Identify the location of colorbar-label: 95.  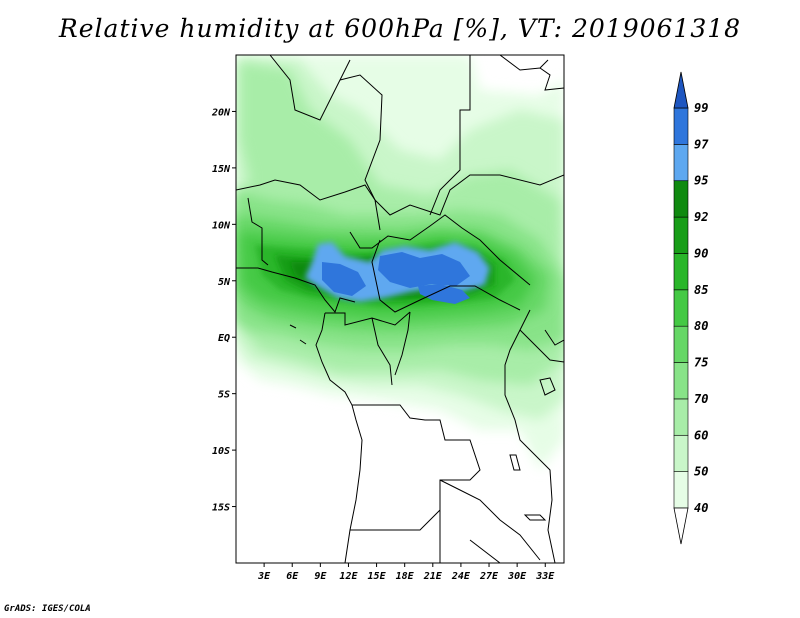
(701, 181).